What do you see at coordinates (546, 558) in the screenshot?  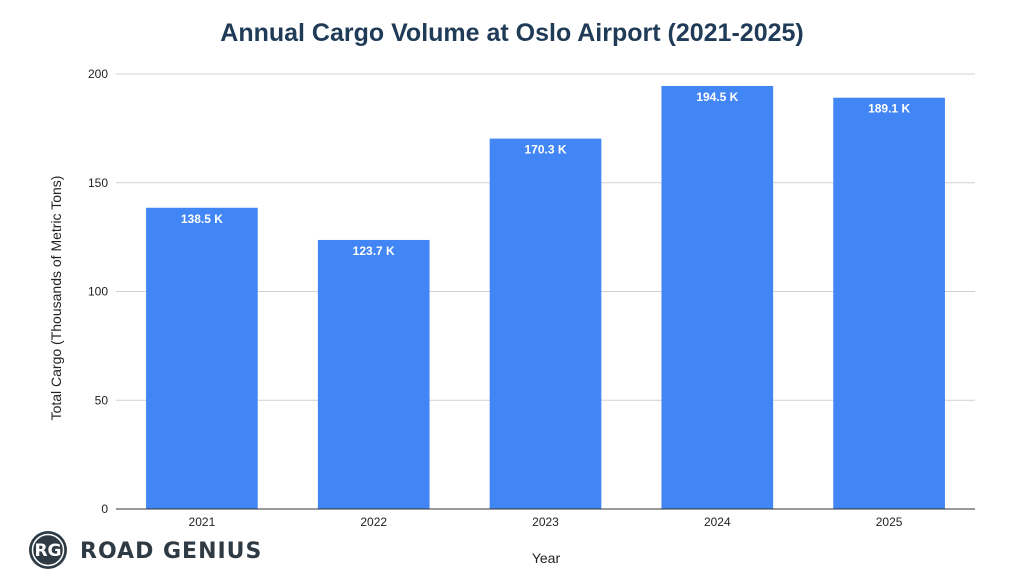 I see `x-axis-title: Year` at bounding box center [546, 558].